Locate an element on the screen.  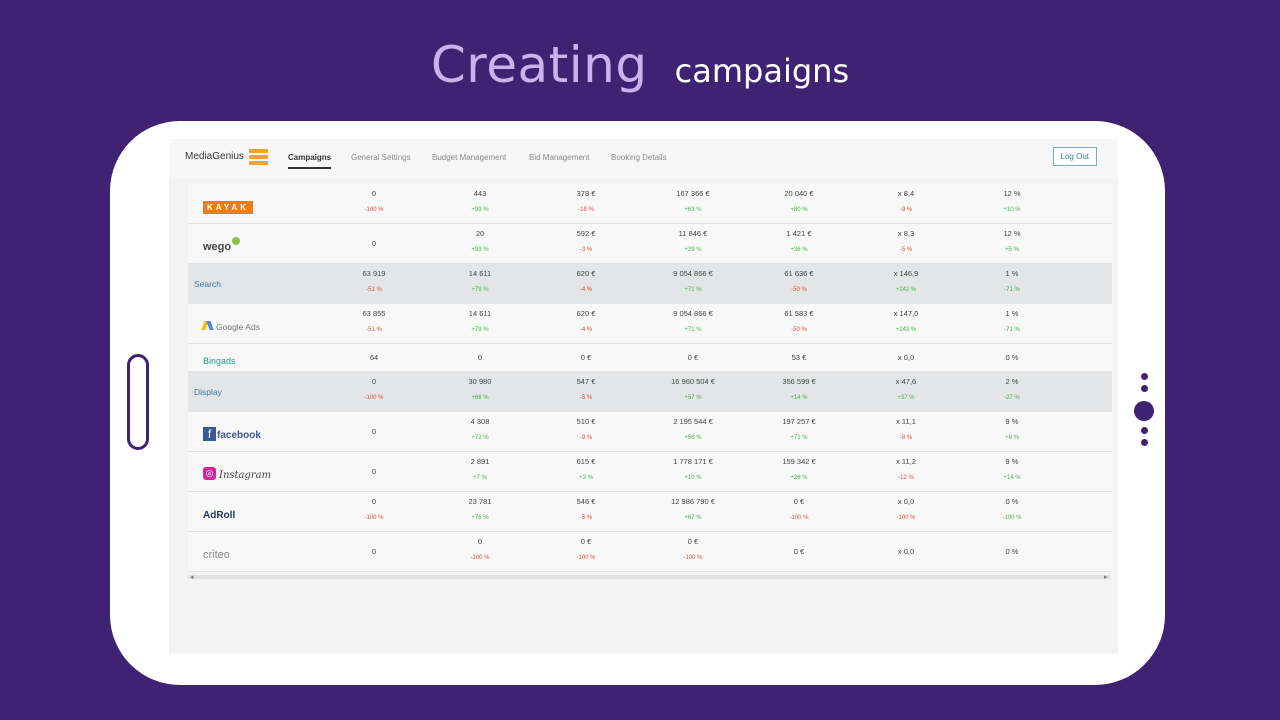
table-cell: 0 € is located at coordinates (693, 357).